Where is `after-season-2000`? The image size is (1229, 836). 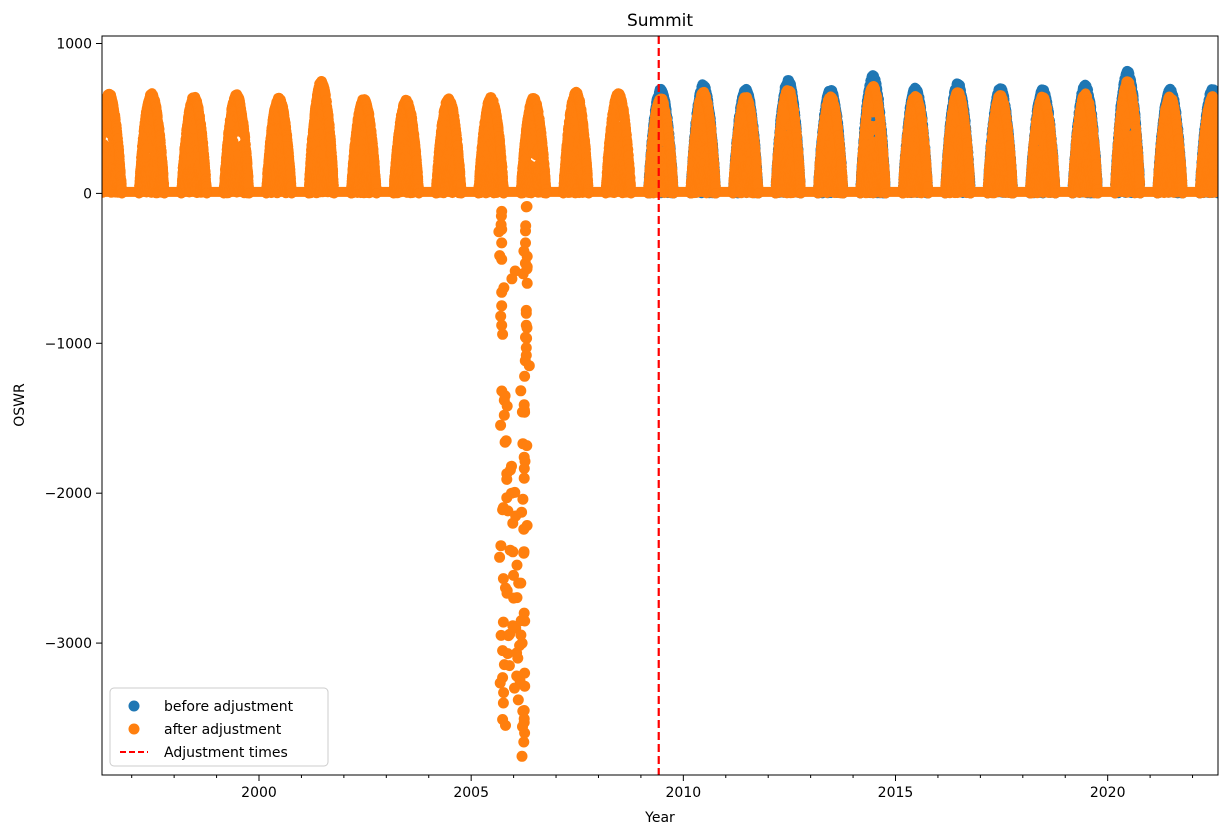
after-season-2000 is located at coordinates (279, 145).